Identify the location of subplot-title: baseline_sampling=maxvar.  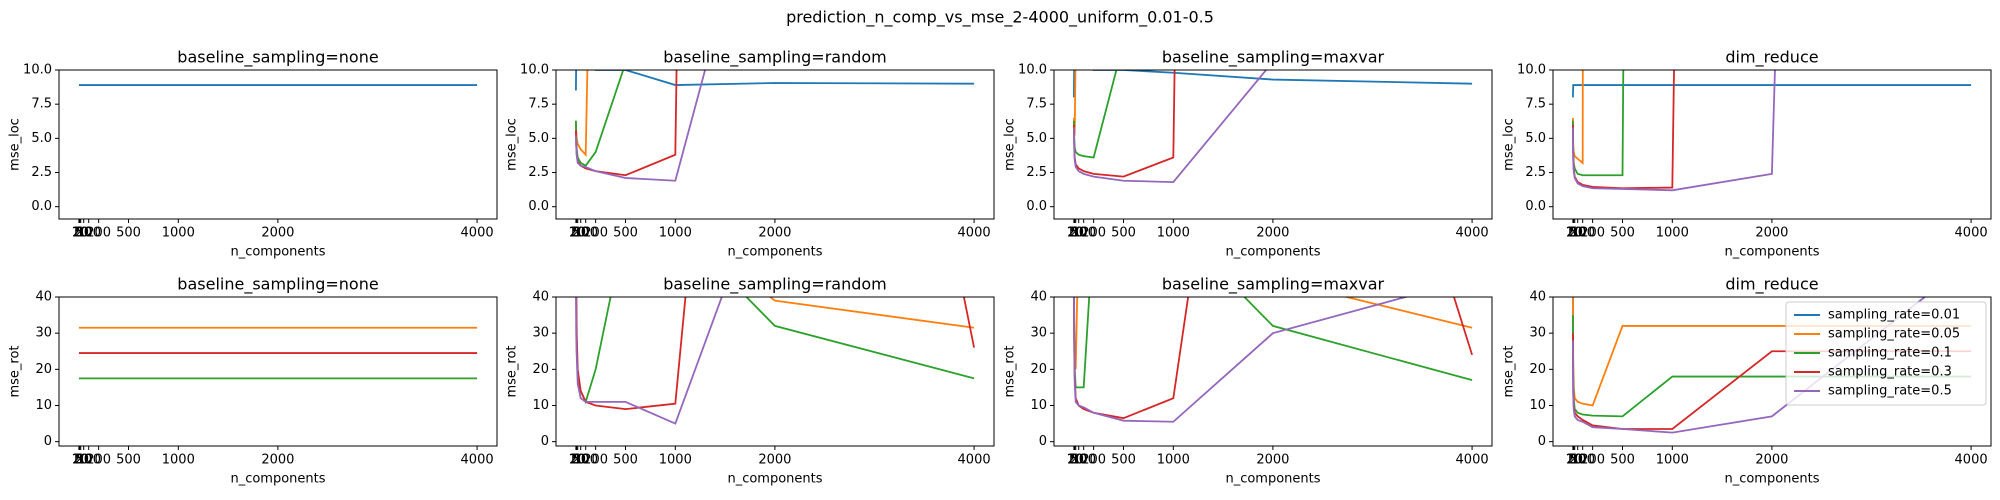
(1273, 58).